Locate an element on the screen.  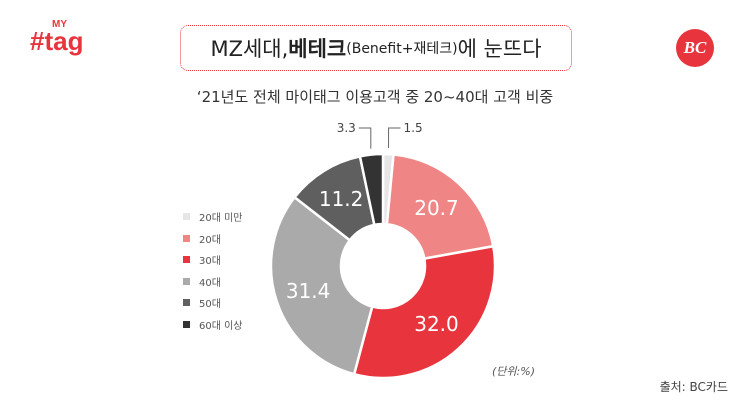
legend-label-3: 40대 is located at coordinates (210, 283).